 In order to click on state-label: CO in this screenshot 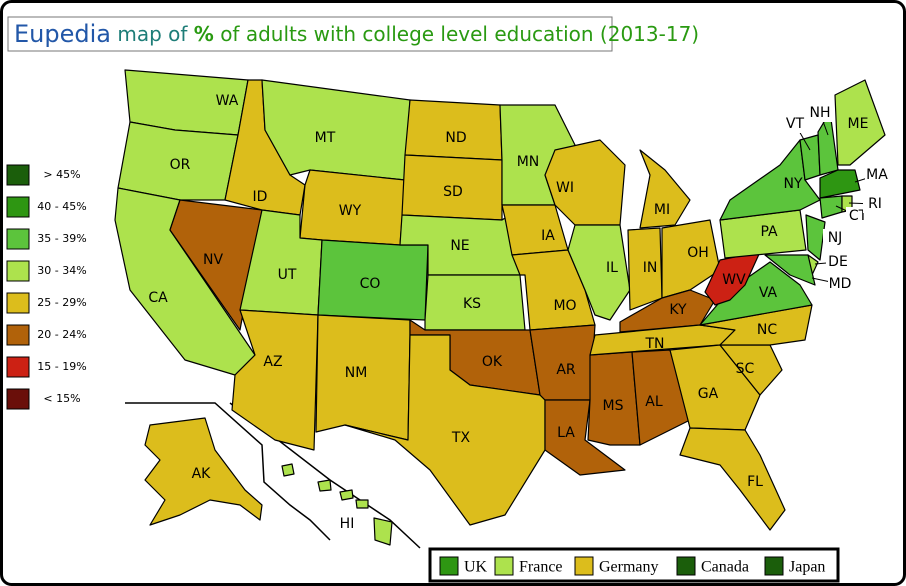, I will do `click(370, 284)`.